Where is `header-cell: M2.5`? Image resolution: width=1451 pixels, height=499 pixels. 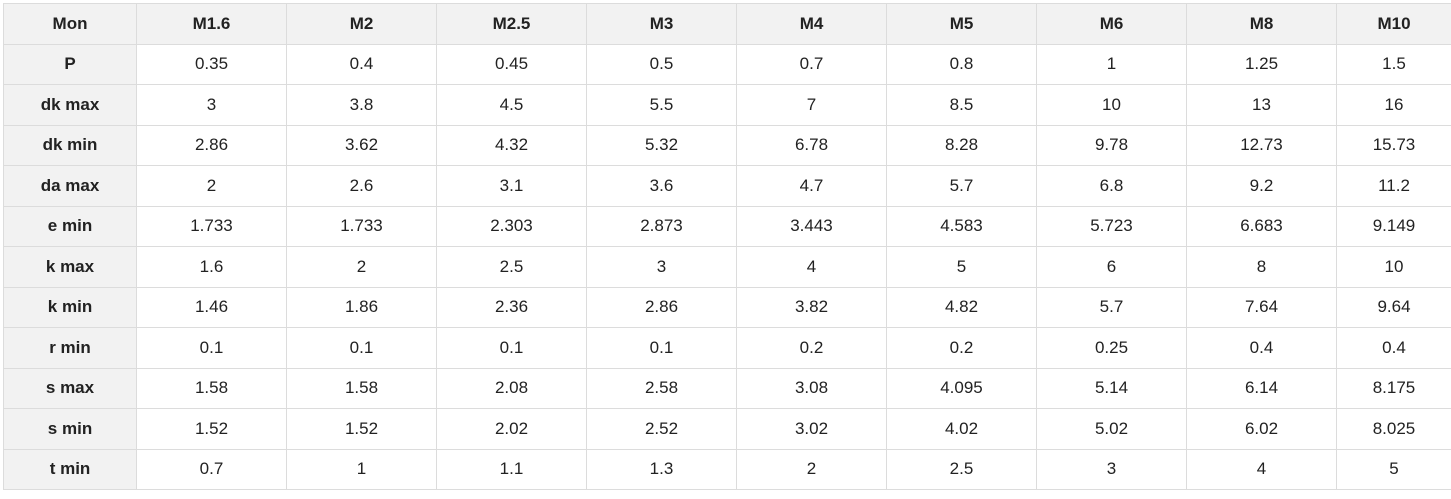
header-cell: M2.5 is located at coordinates (511, 24).